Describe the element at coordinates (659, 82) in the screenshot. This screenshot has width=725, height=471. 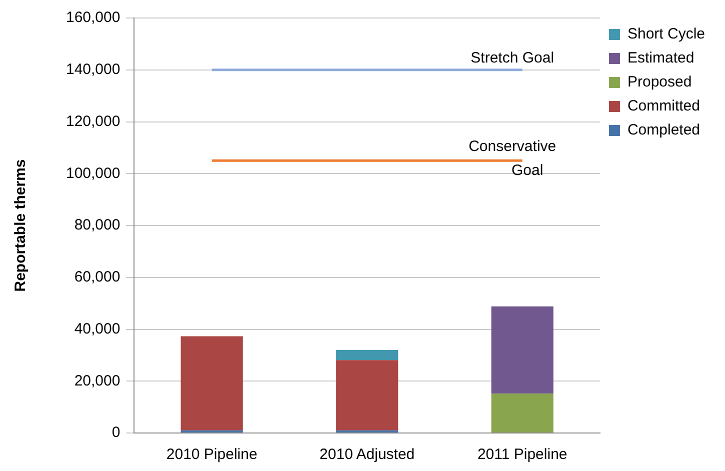
I see `legend-label: Proposed` at that location.